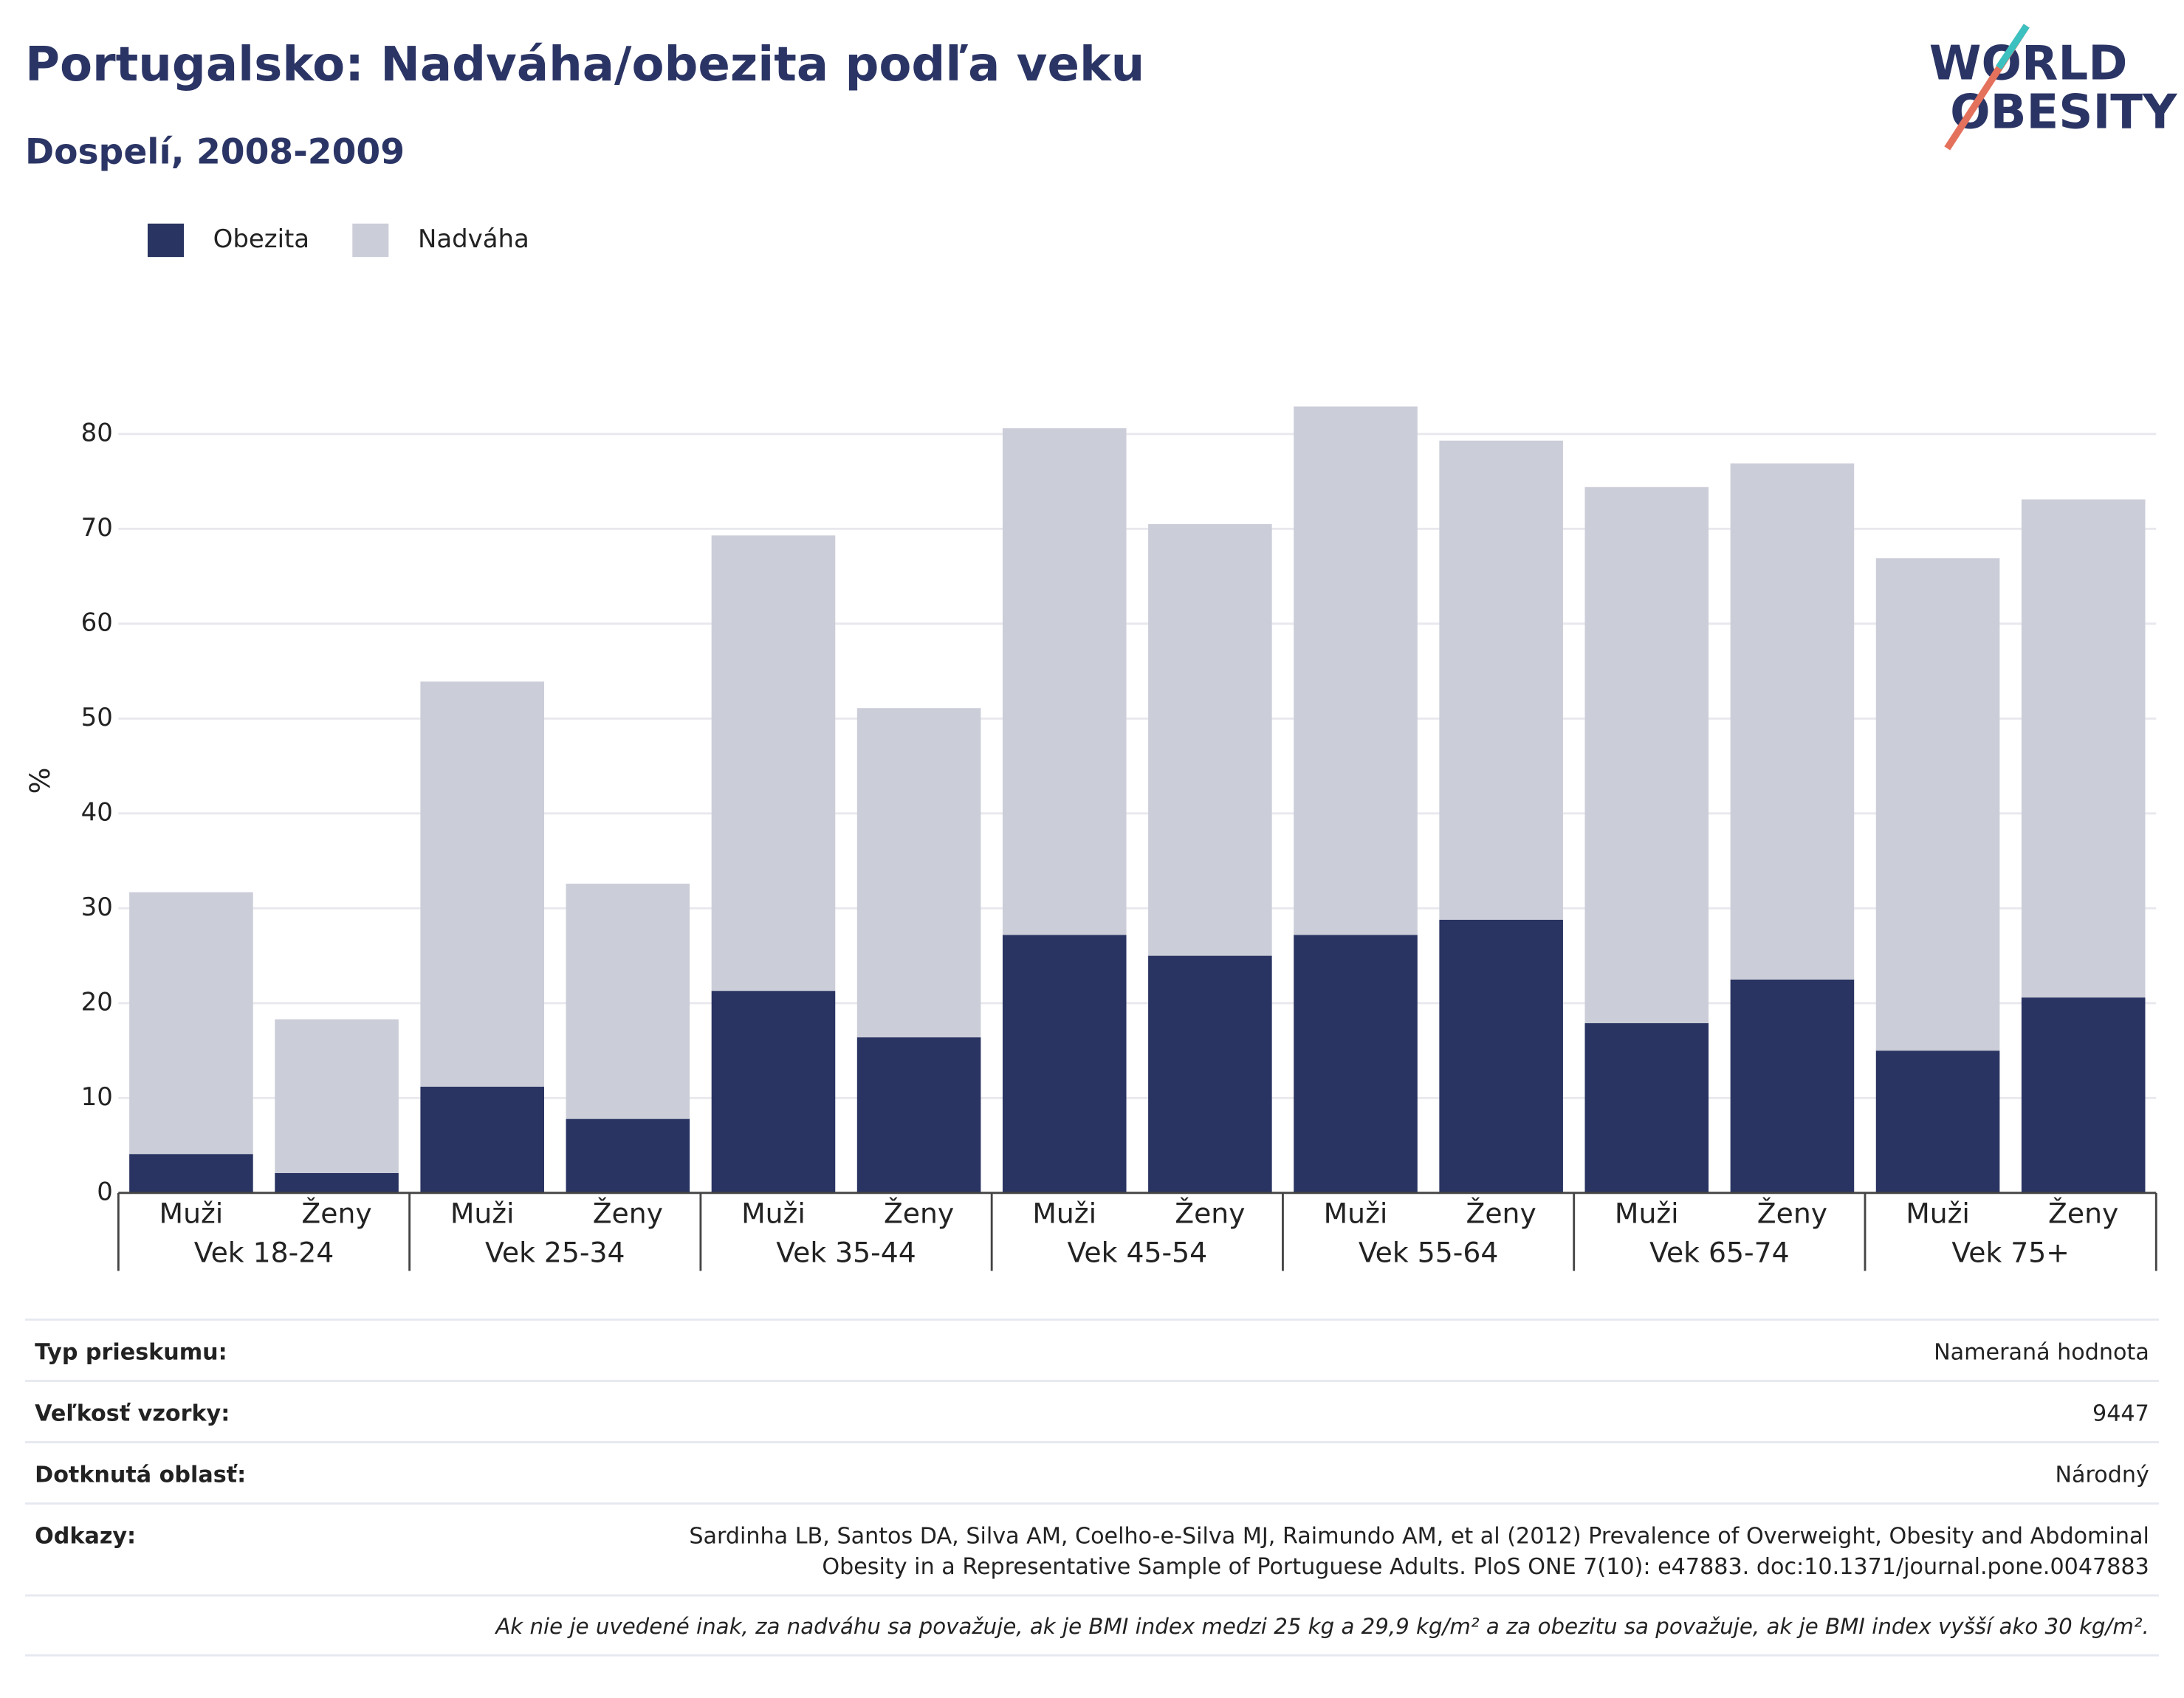  I want to click on group-label: Vek 45-54, so click(1138, 1252).